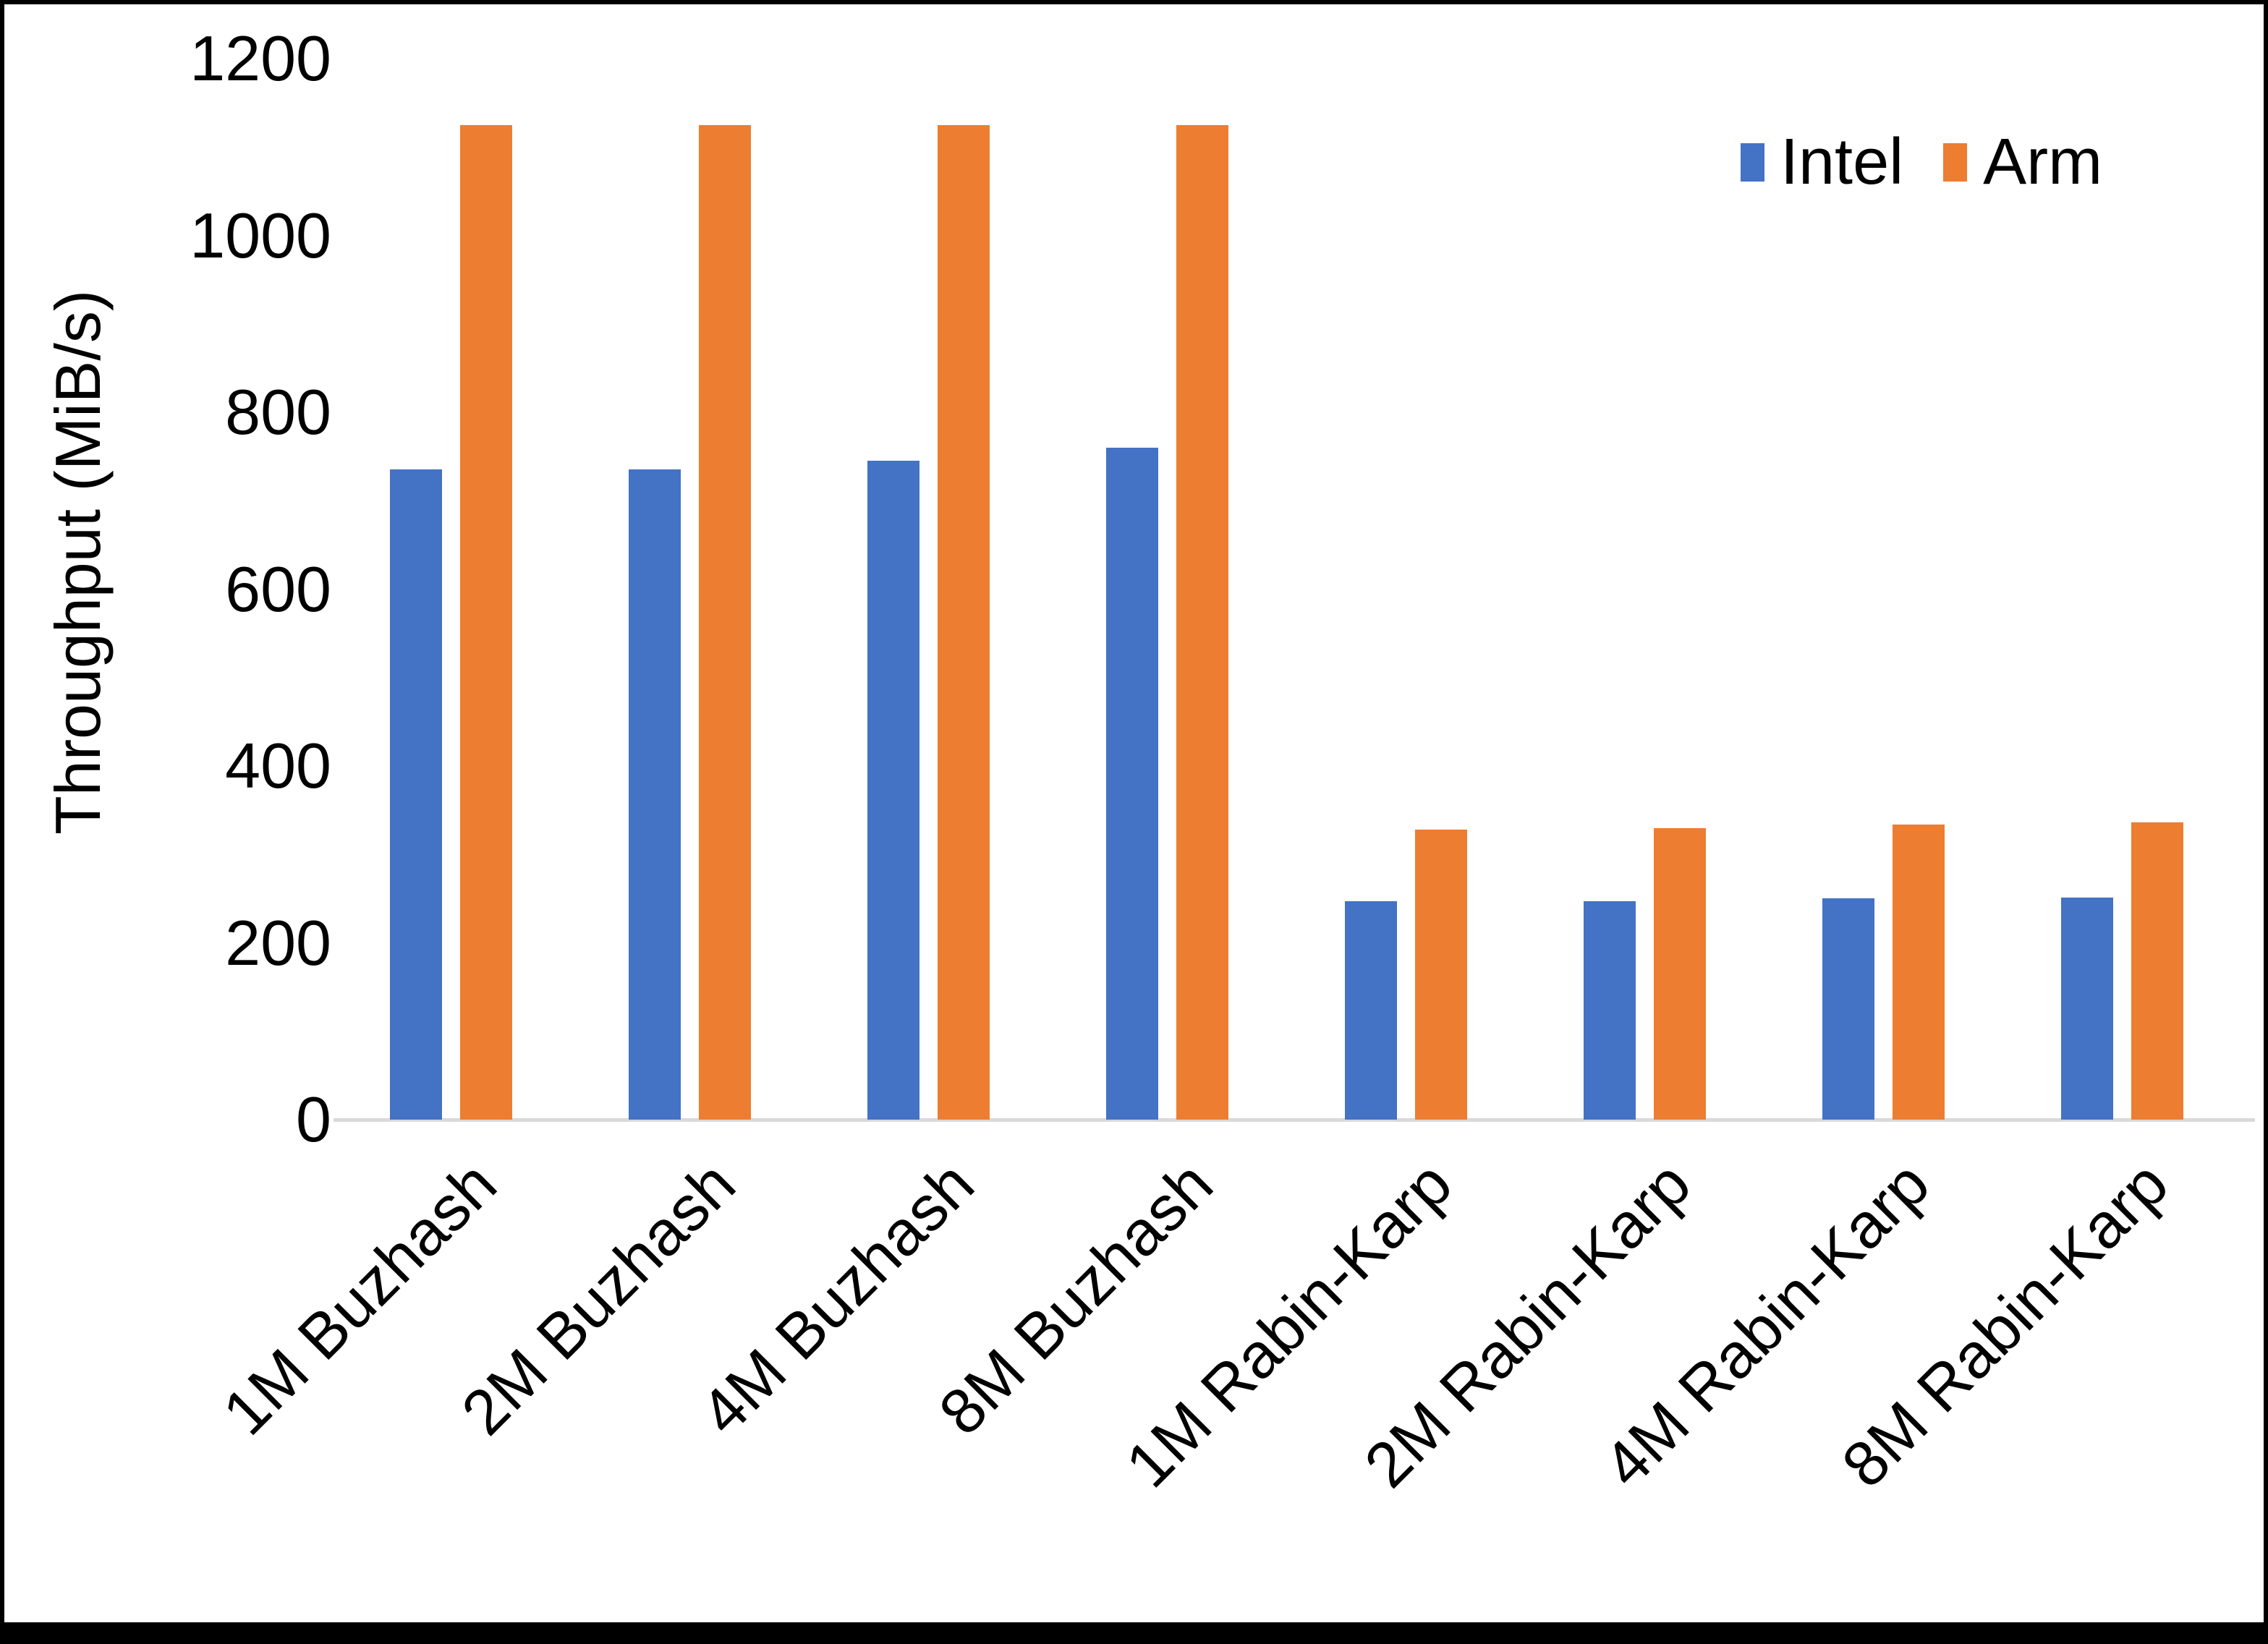 The width and height of the screenshot is (2268, 1644). What do you see at coordinates (260, 58) in the screenshot?
I see `y-tick-label-1200: 1200` at bounding box center [260, 58].